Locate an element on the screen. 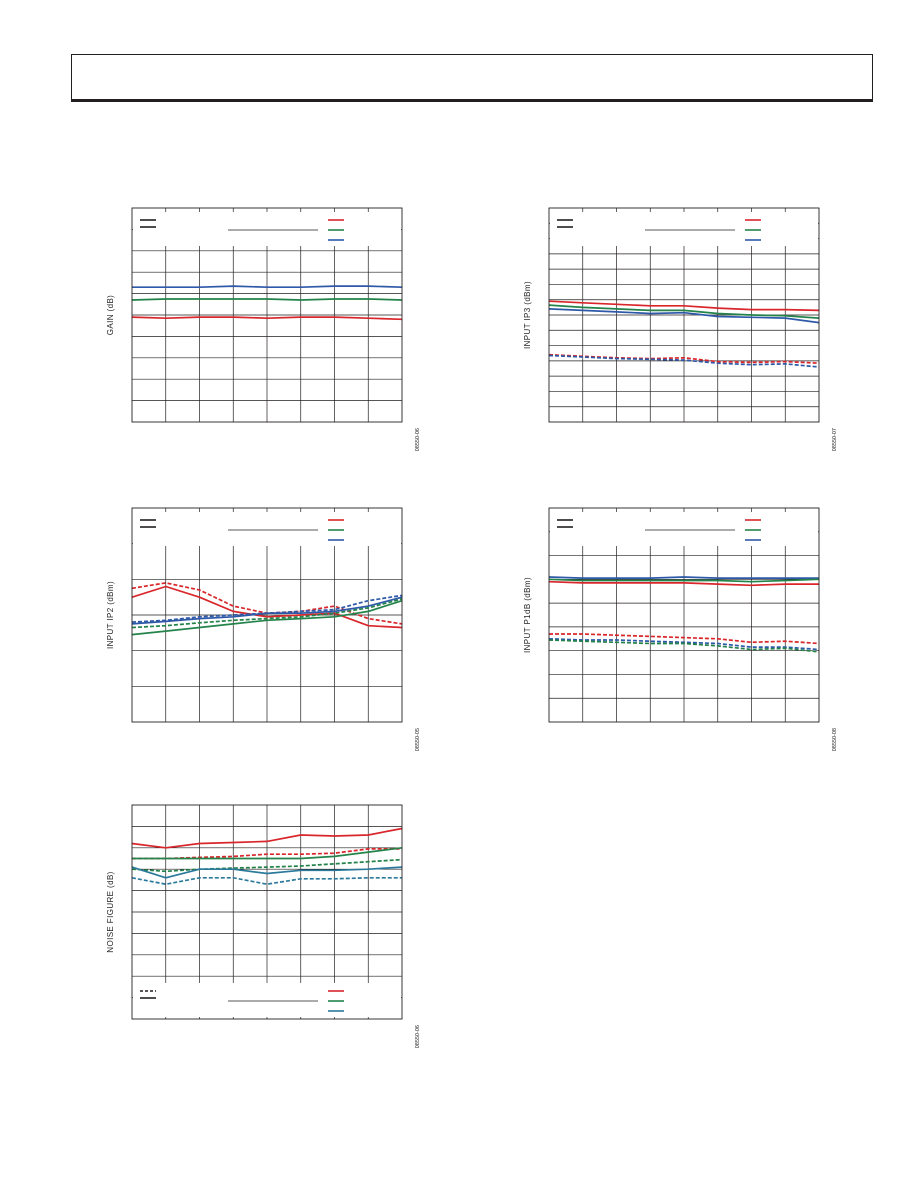 The height and width of the screenshot is (1188, 918). gain-chart: GAIN (dB) 08550-06 is located at coordinates (263, 329).